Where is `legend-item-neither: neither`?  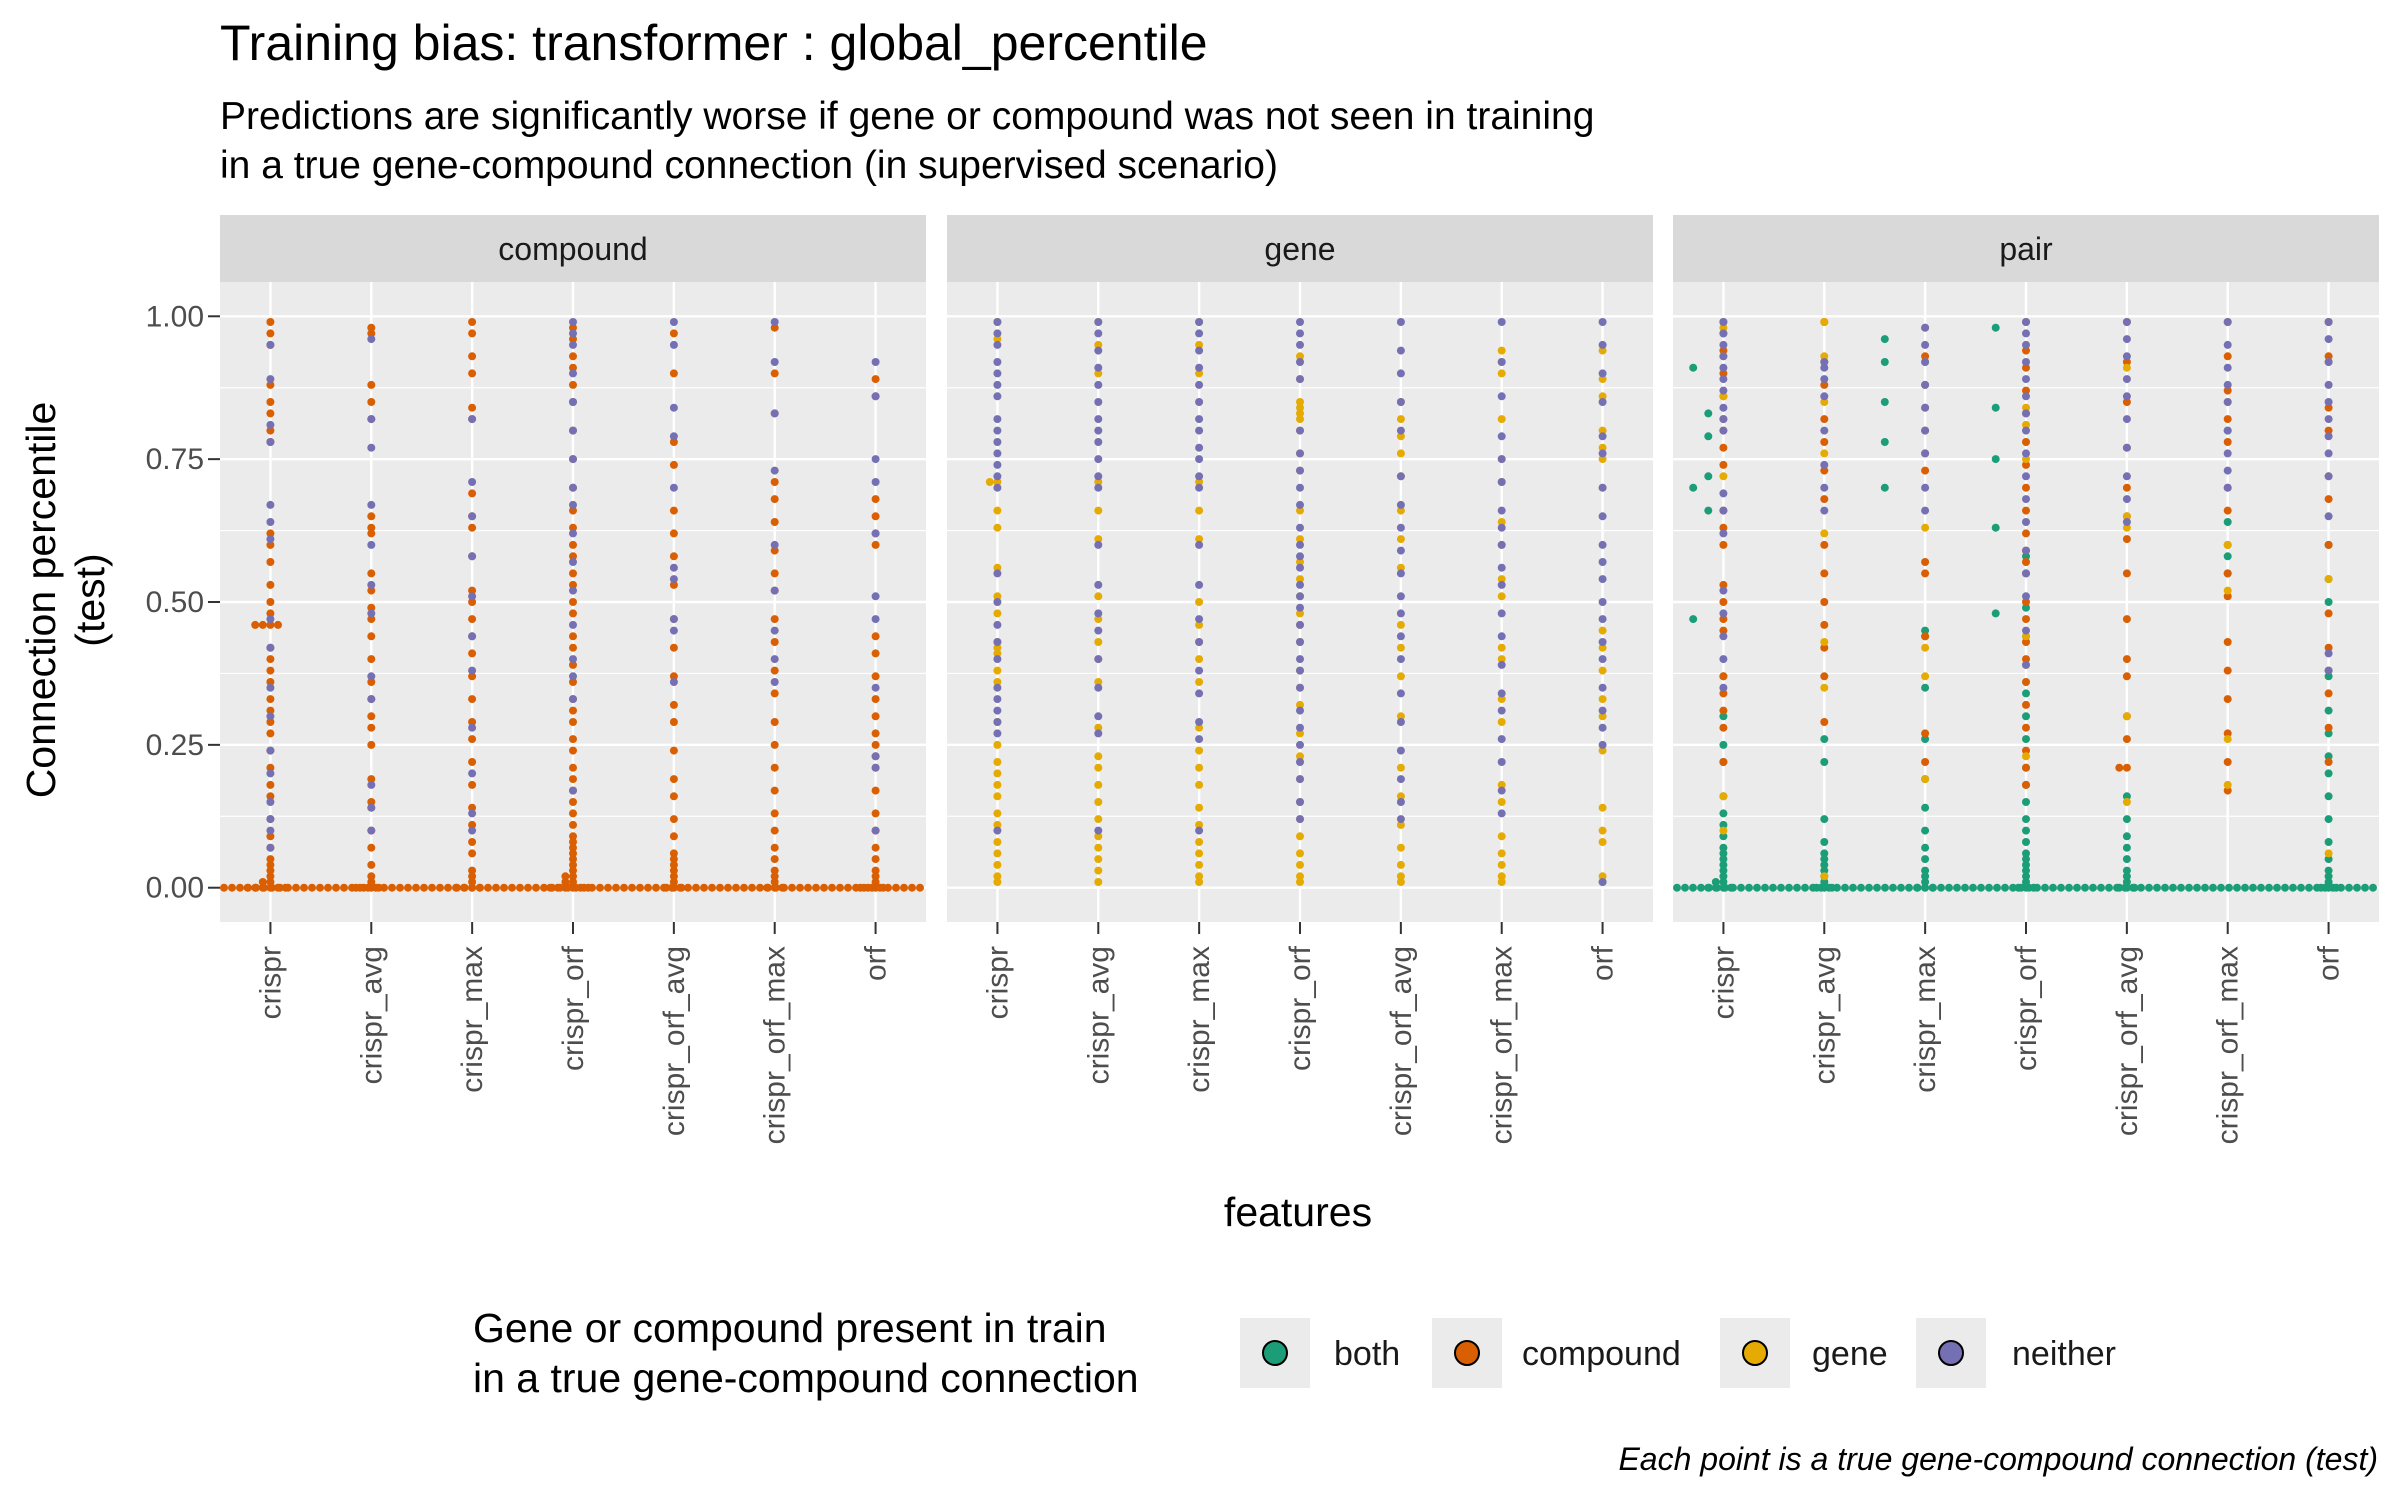
legend-item-neither: neither is located at coordinates (2016, 1353).